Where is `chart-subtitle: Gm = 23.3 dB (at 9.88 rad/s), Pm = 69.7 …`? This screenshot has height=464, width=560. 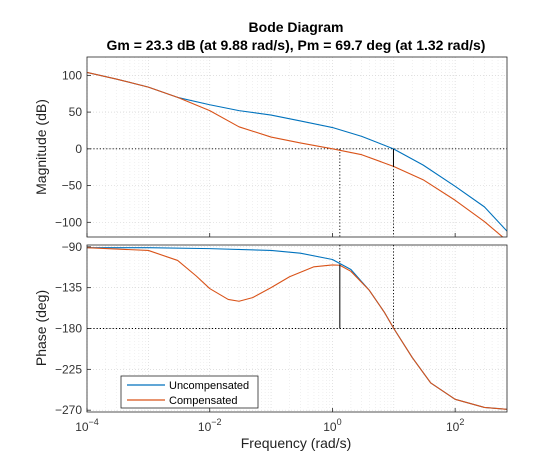
chart-subtitle: Gm = 23.3 dB (at 9.88 rad/s), Pm = 69.7 … is located at coordinates (296, 45).